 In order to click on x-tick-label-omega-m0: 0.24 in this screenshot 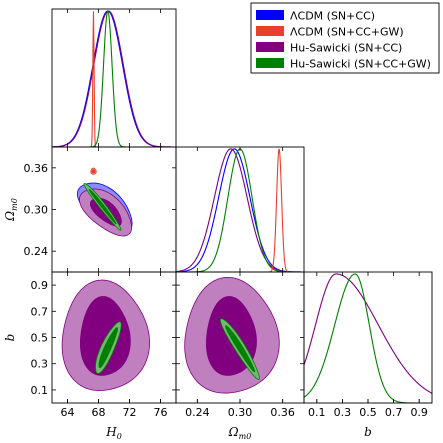, I will do `click(197, 412)`.